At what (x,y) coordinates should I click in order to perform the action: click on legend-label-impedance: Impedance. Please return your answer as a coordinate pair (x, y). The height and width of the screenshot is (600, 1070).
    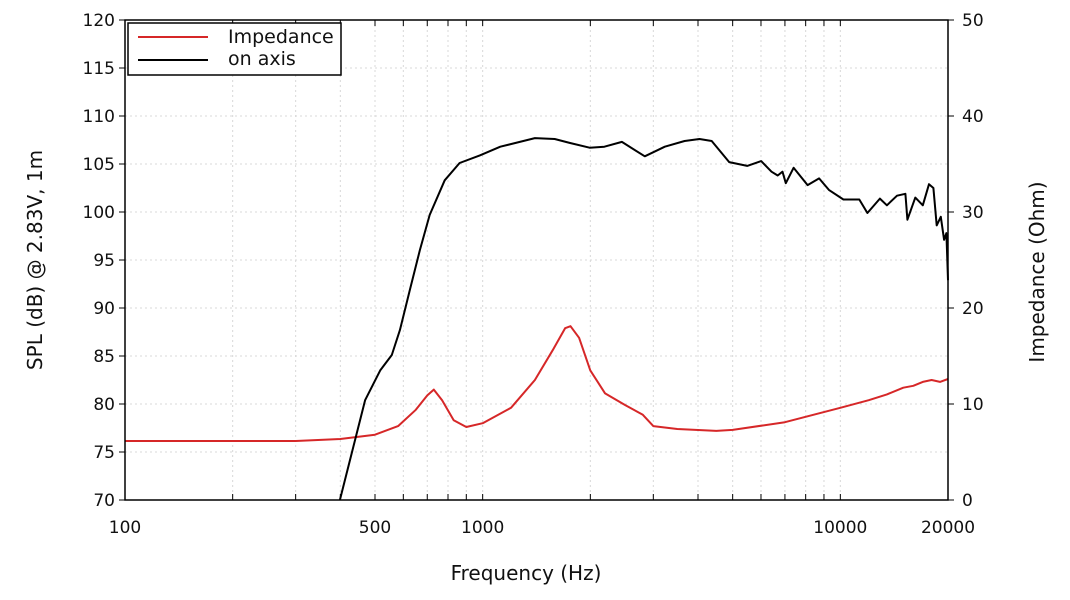
    Looking at the image, I should click on (281, 37).